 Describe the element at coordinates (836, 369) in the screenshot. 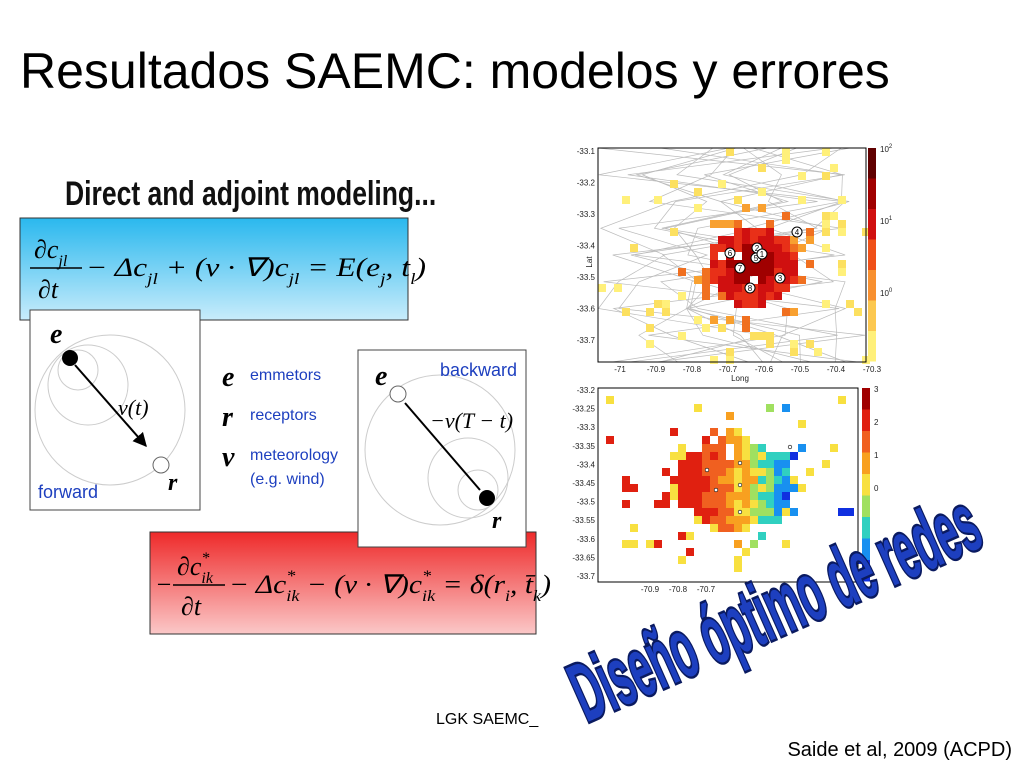

I see `x-tick-label: -70.4` at that location.